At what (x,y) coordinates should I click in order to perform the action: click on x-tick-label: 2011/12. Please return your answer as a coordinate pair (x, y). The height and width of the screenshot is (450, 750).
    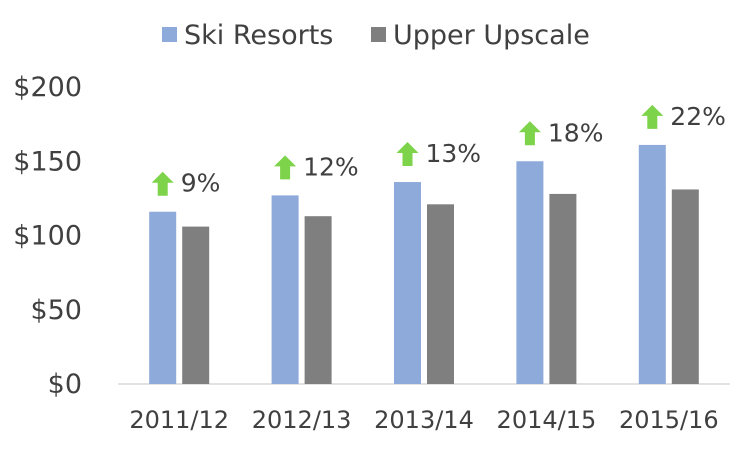
    Looking at the image, I should click on (179, 420).